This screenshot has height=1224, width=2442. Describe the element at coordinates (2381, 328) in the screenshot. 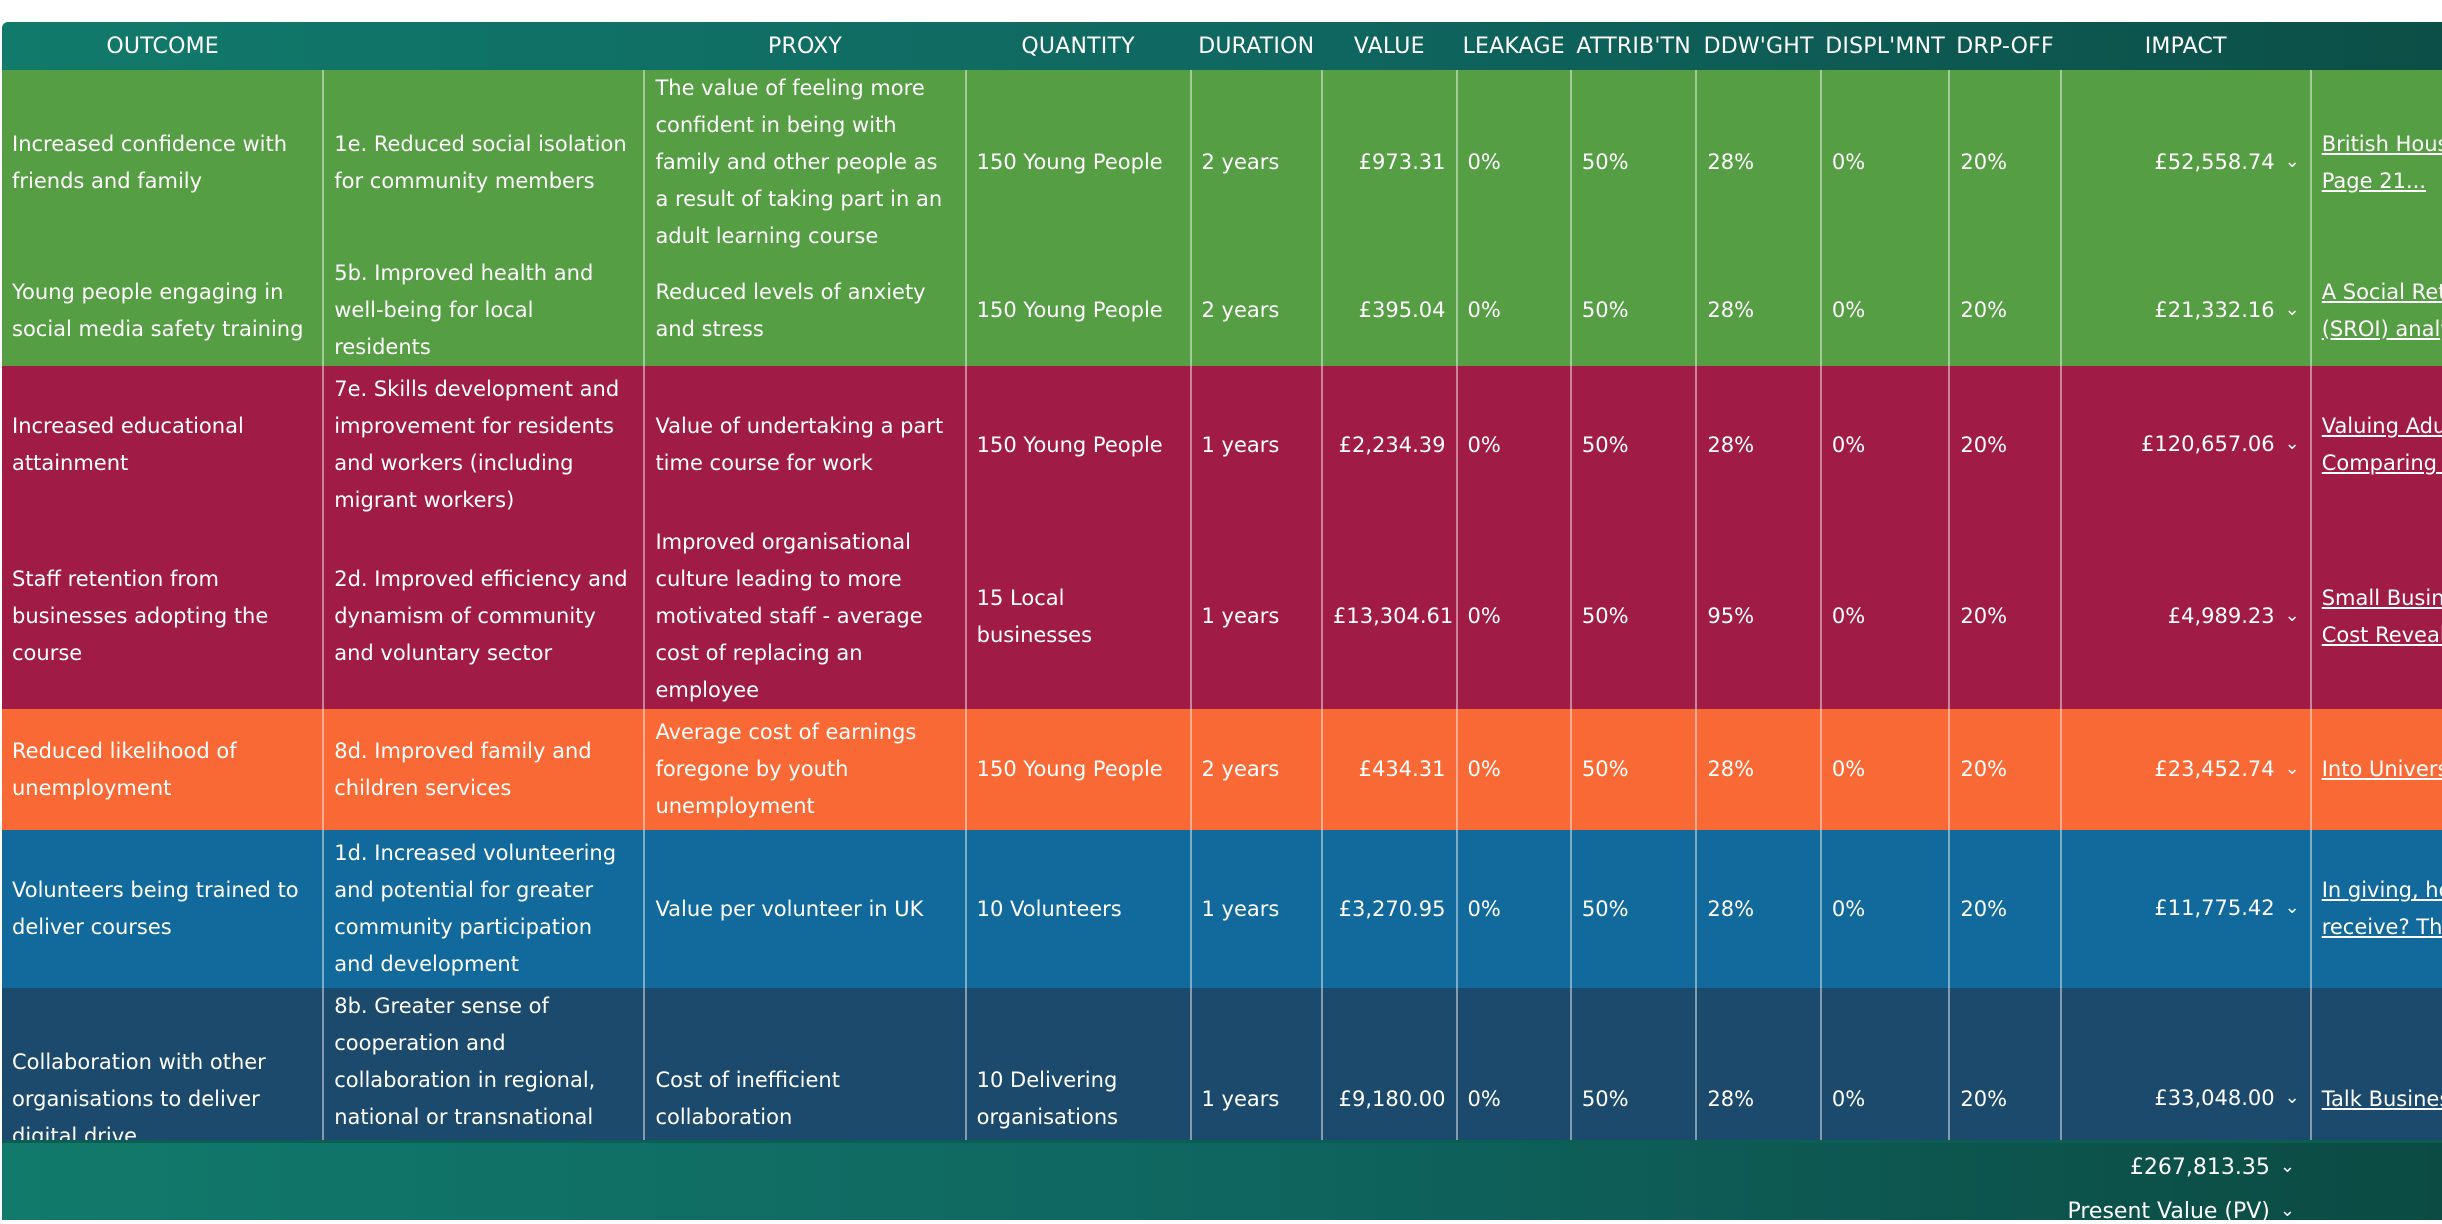

I see `source-link-continued: (SROI) analy` at that location.